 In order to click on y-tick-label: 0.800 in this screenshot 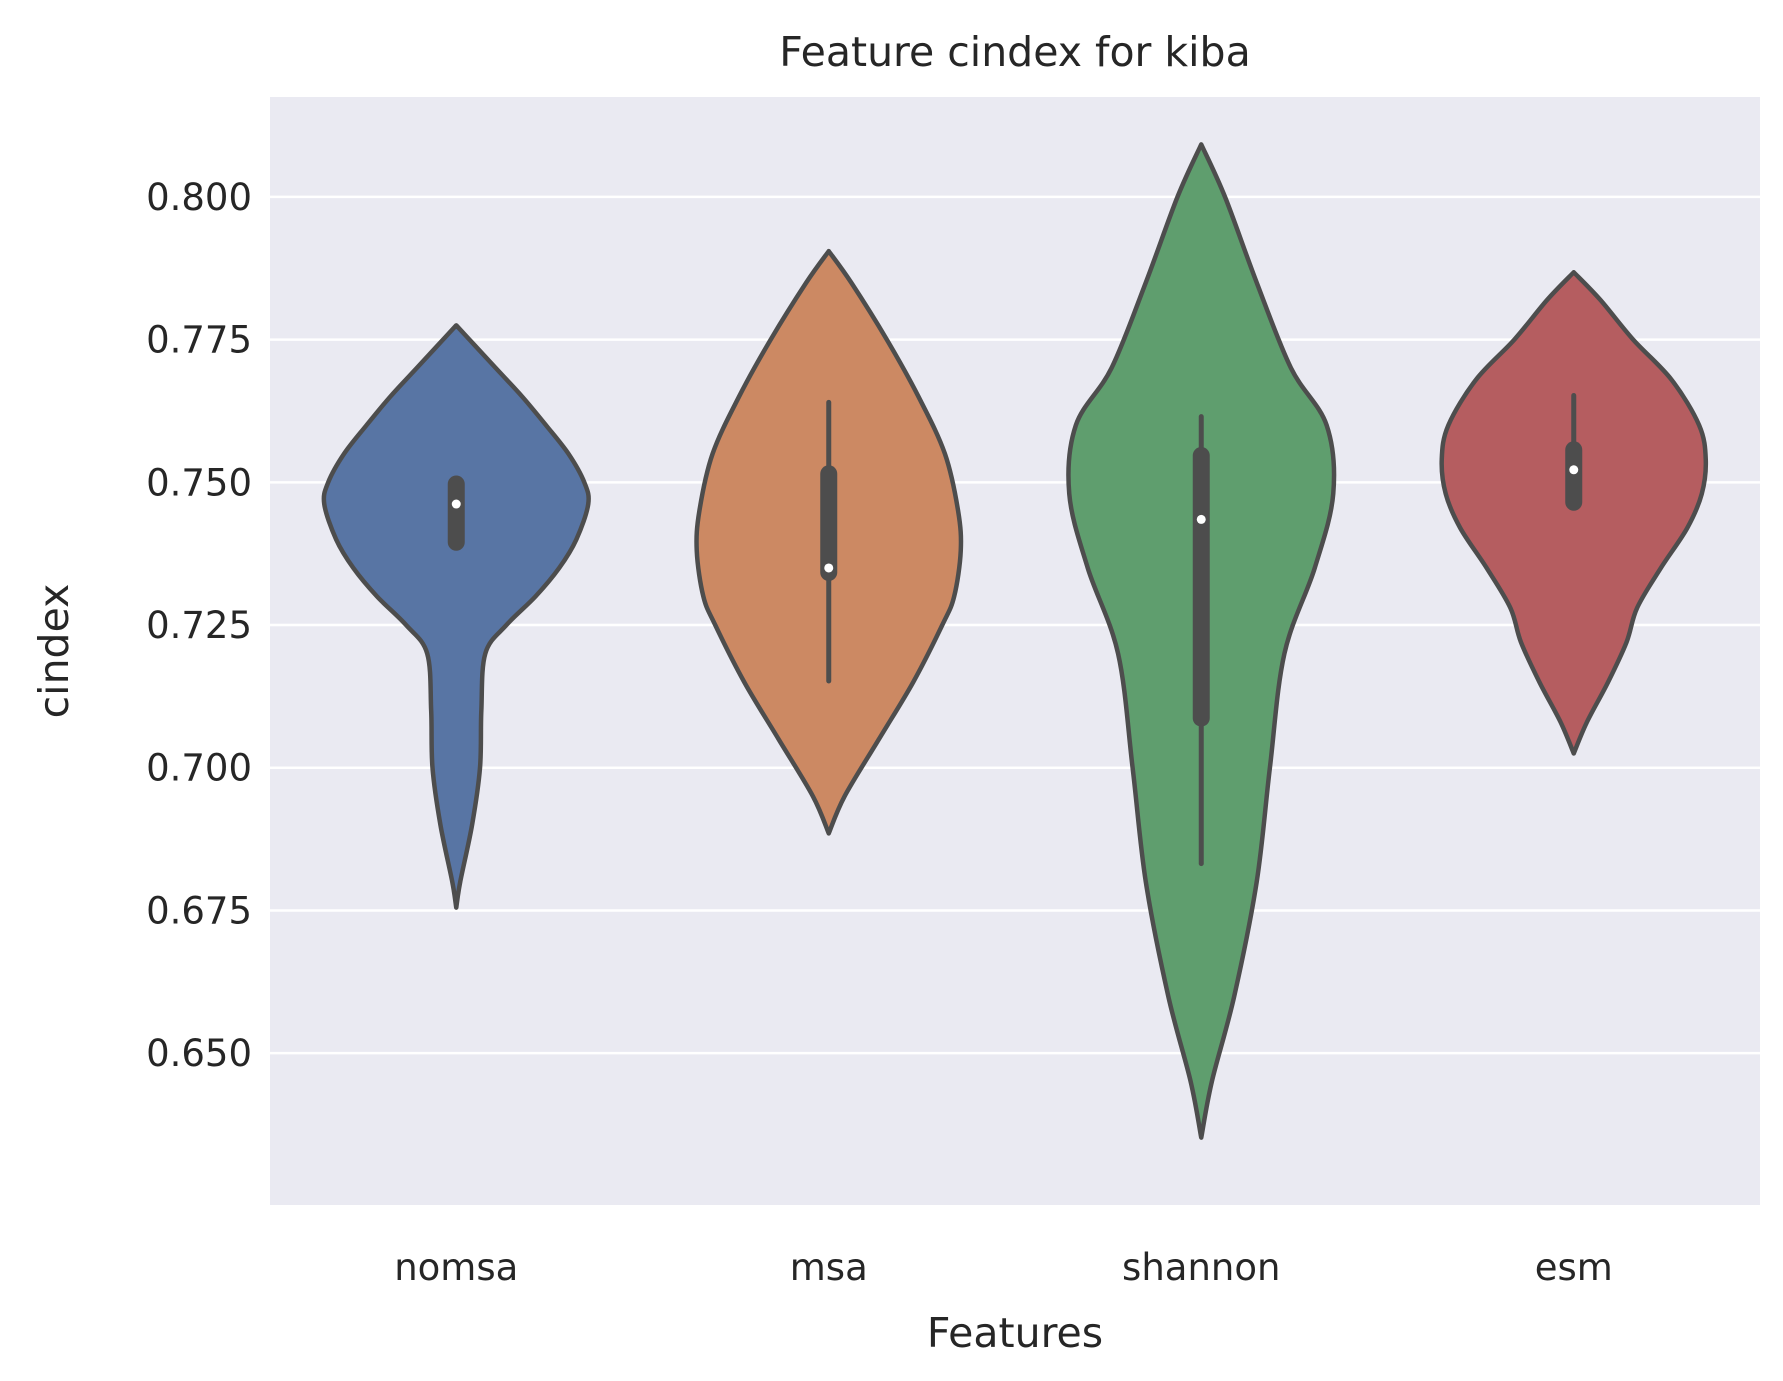, I will do `click(199, 197)`.